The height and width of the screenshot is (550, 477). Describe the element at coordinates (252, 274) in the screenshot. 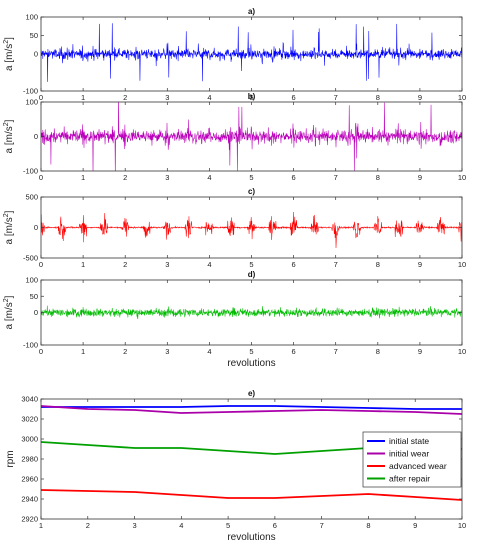

I see `chart-title: d)` at that location.